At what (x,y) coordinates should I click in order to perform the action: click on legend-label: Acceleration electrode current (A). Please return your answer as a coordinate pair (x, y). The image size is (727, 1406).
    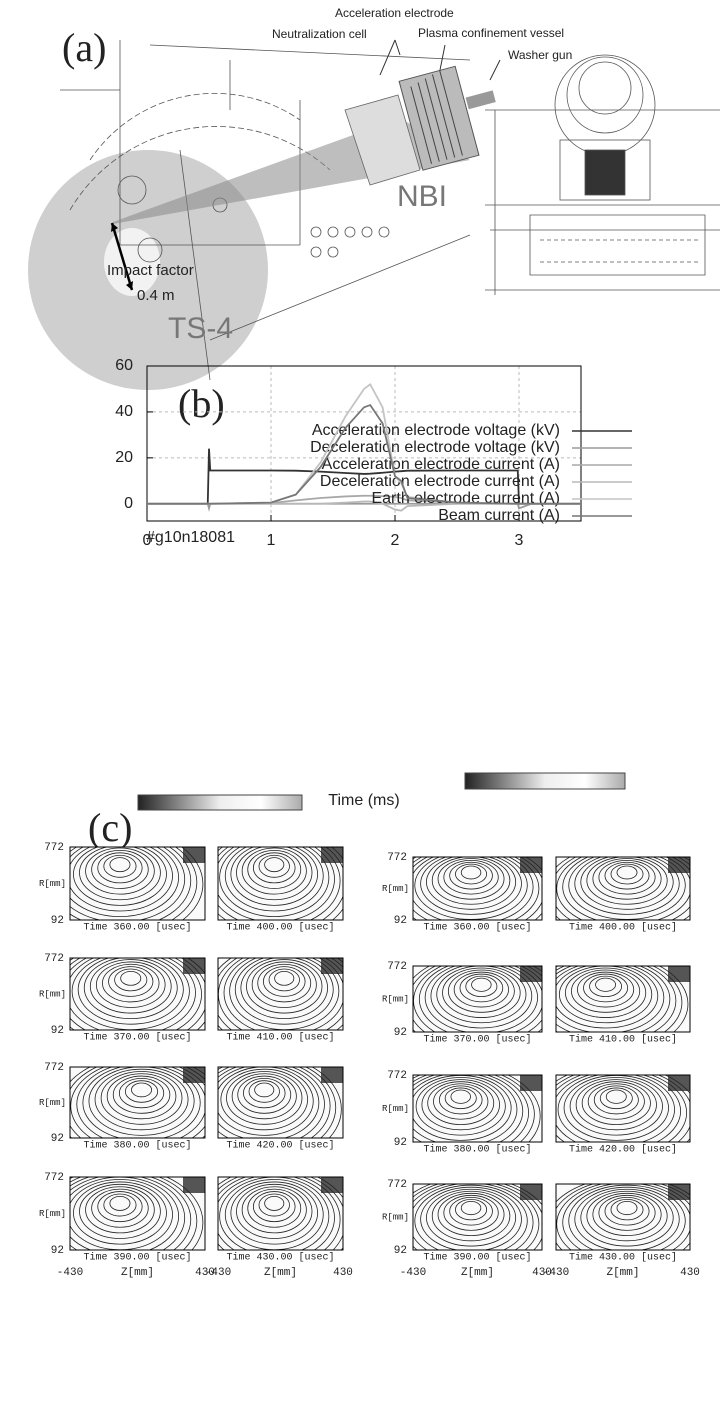
    Looking at the image, I should click on (441, 464).